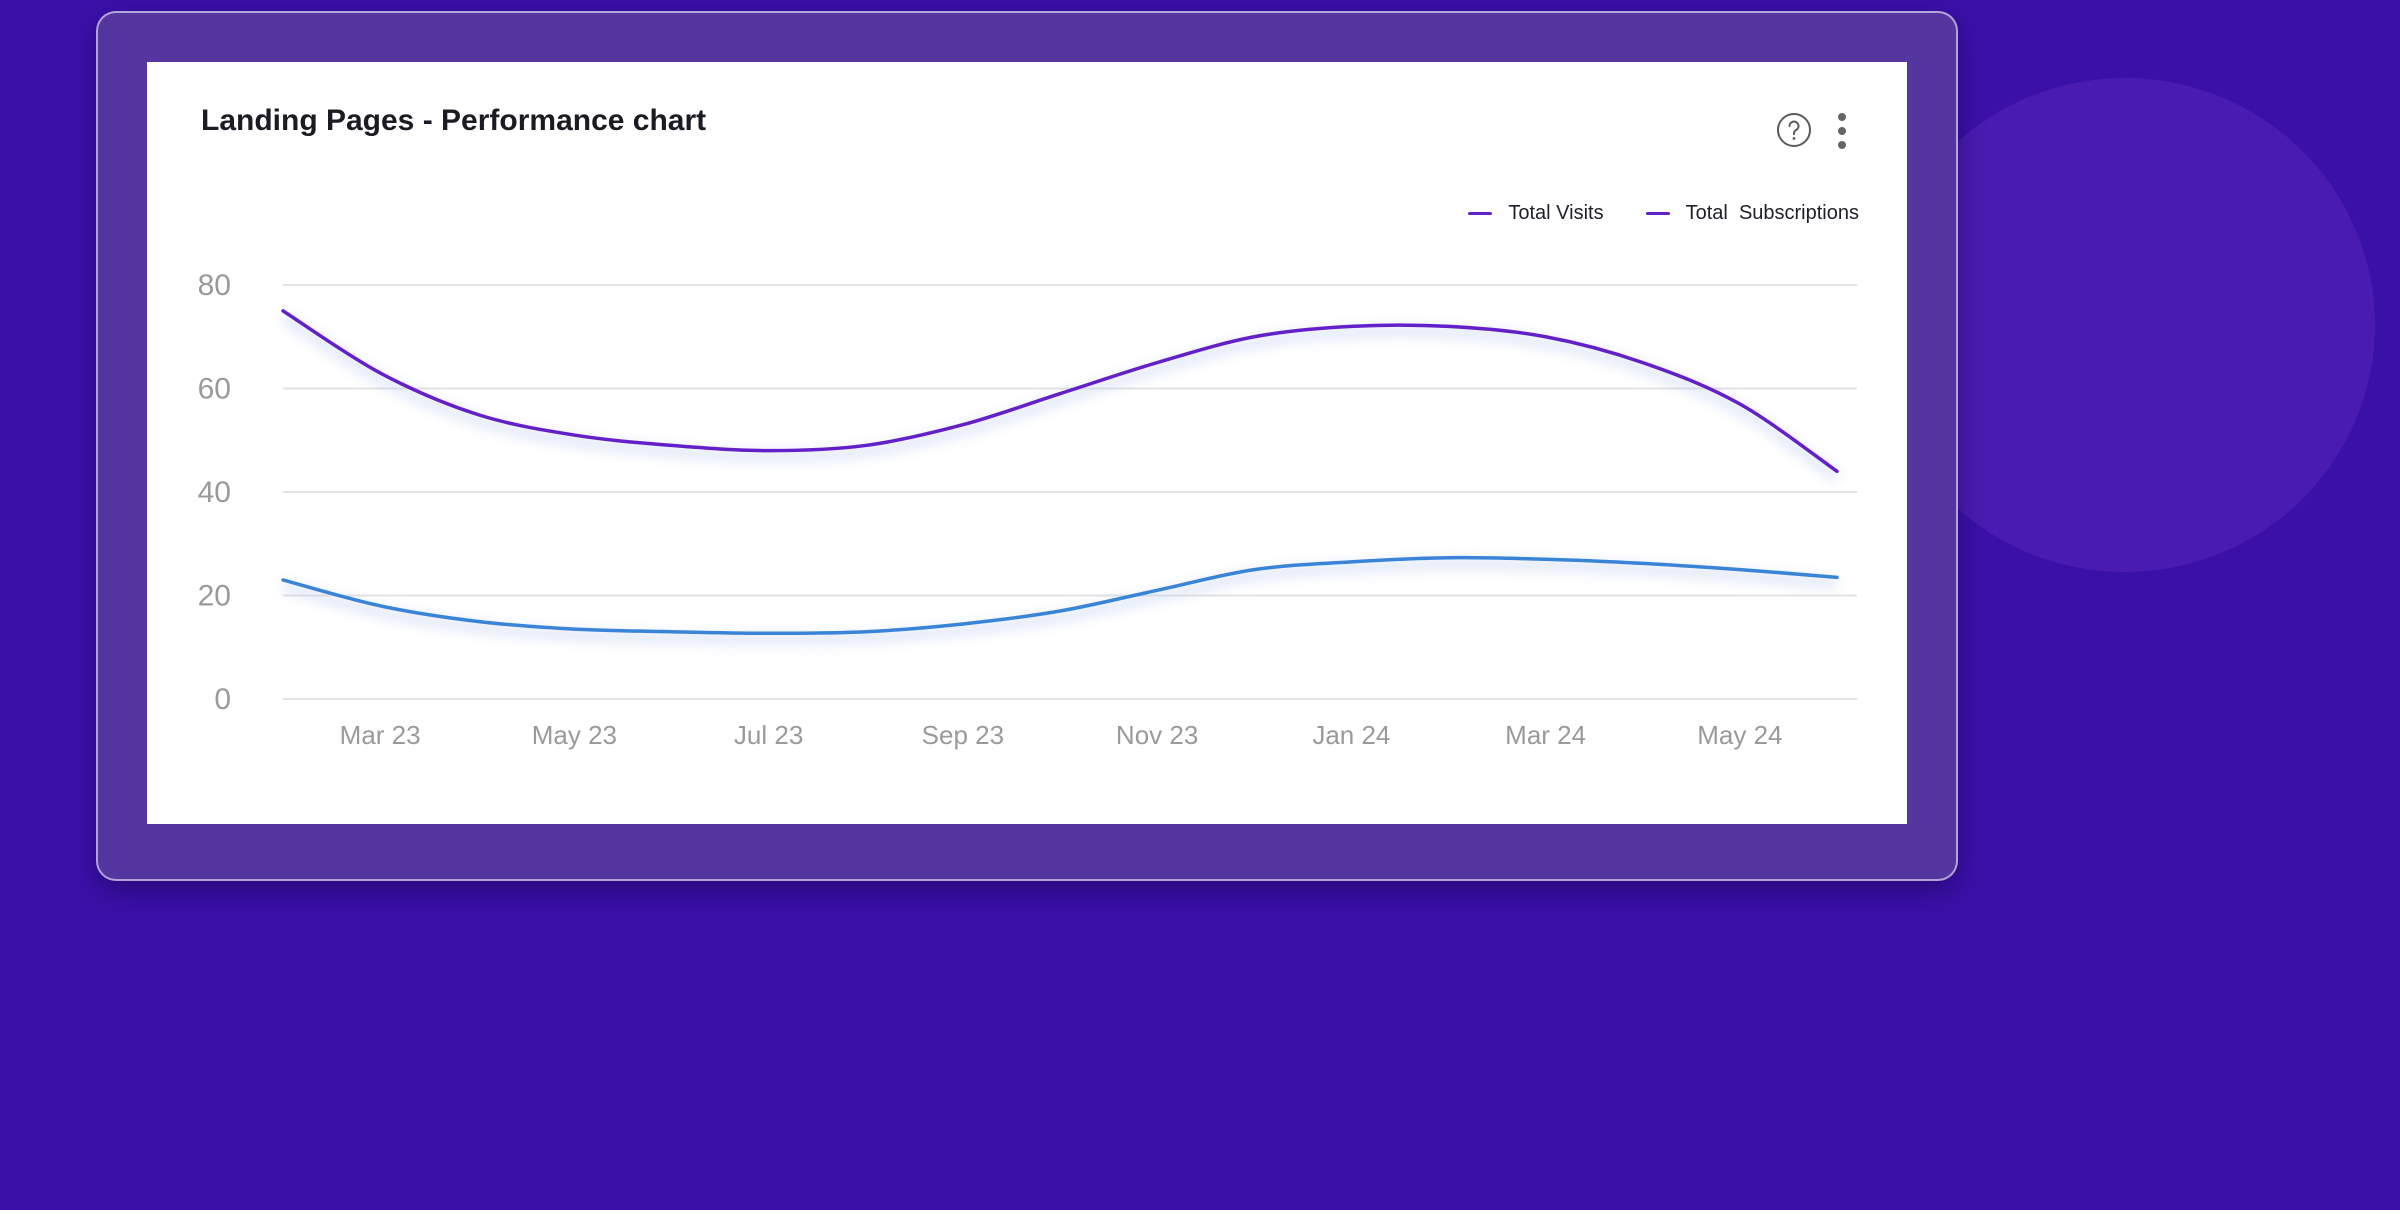 Image resolution: width=2400 pixels, height=1214 pixels. I want to click on series-shadow-total-subscriptions, so click(1059, 601).